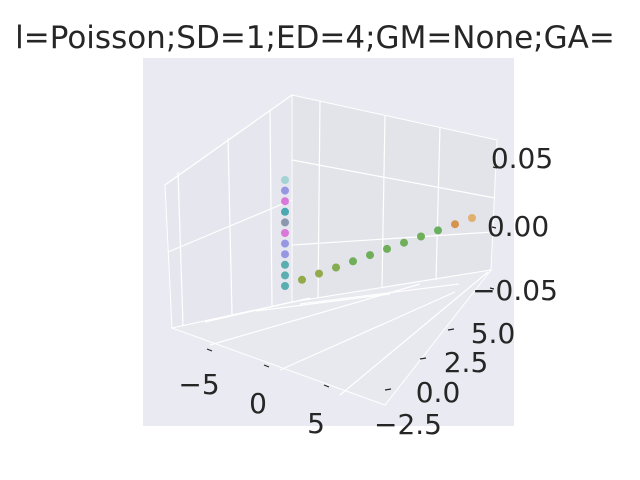 This screenshot has width=640, height=480. I want to click on data-points, so click(378, 233).